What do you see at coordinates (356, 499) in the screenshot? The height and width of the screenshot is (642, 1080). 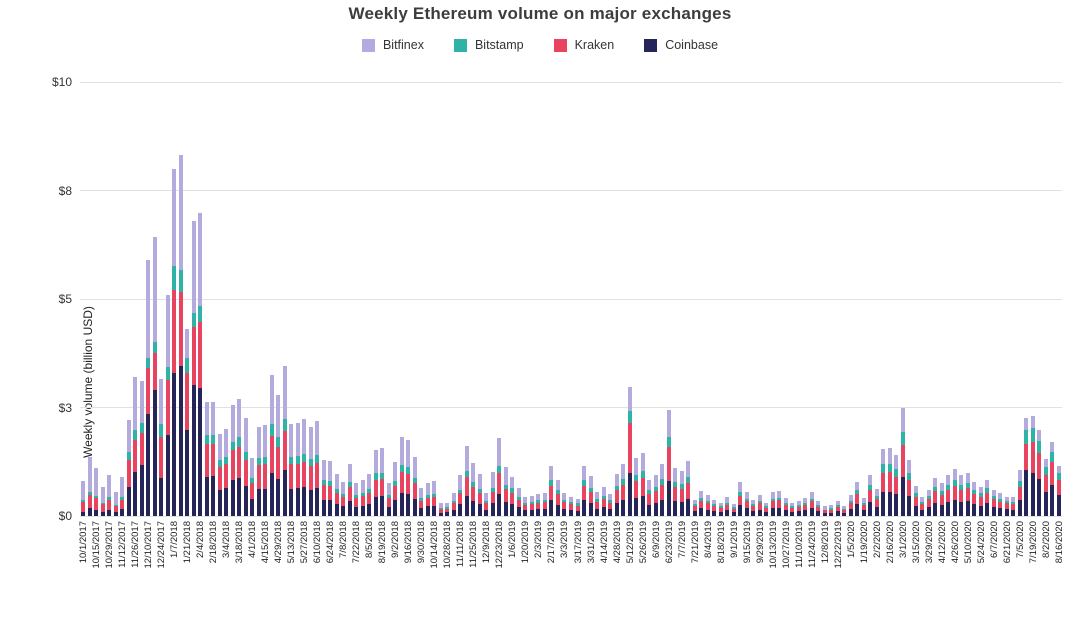 I see `bar-7-22-2018` at bounding box center [356, 499].